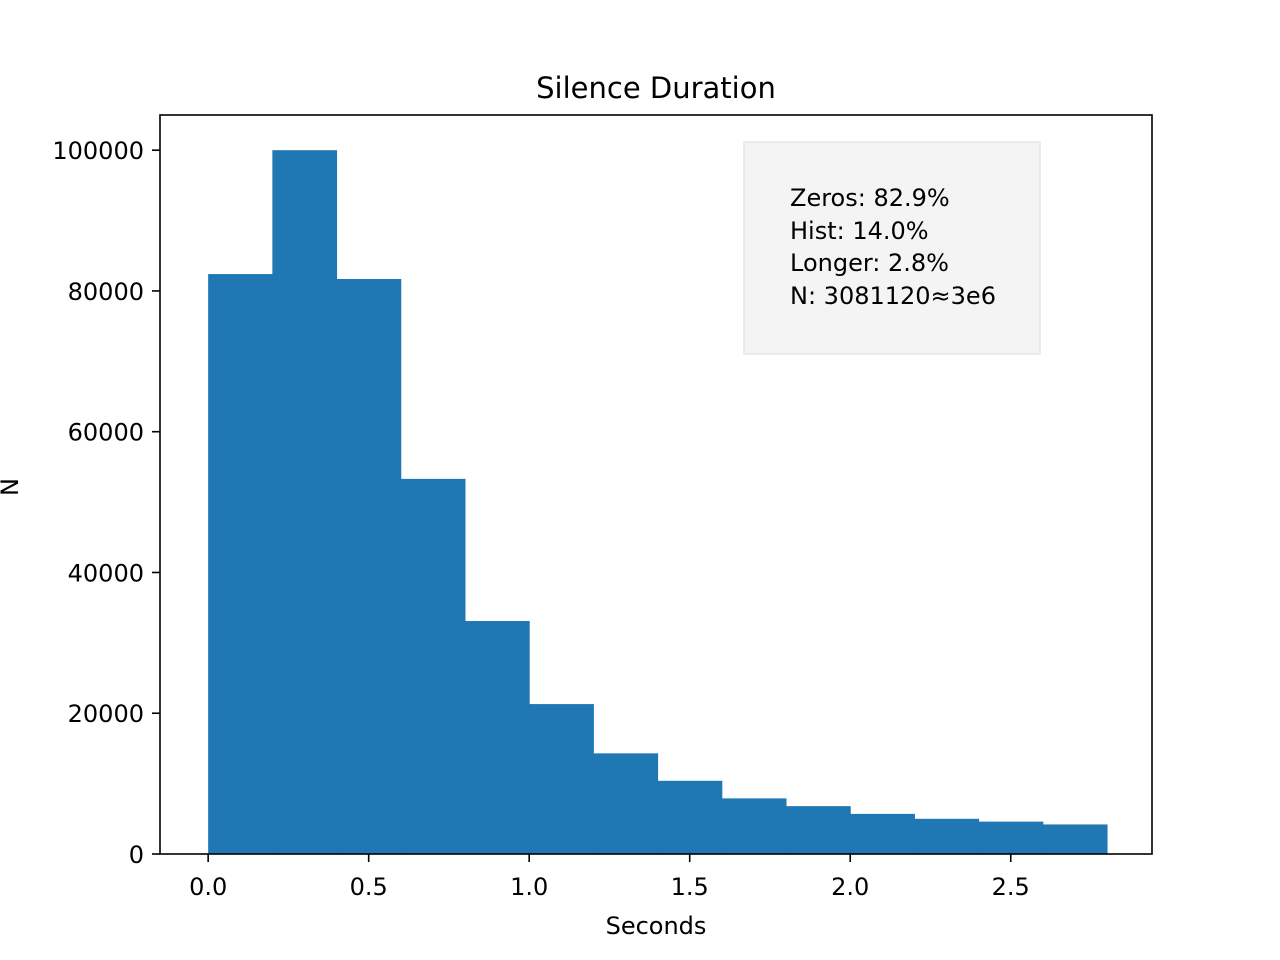 This screenshot has height=960, width=1280. Describe the element at coordinates (870, 198) in the screenshot. I see `annotation-line-zeros: Zeros: 82.9%` at that location.